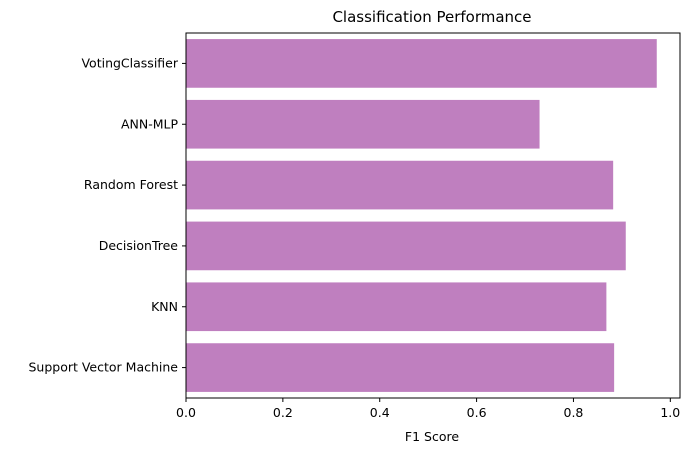  I want to click on x-tick-label: 0.0, so click(186, 412).